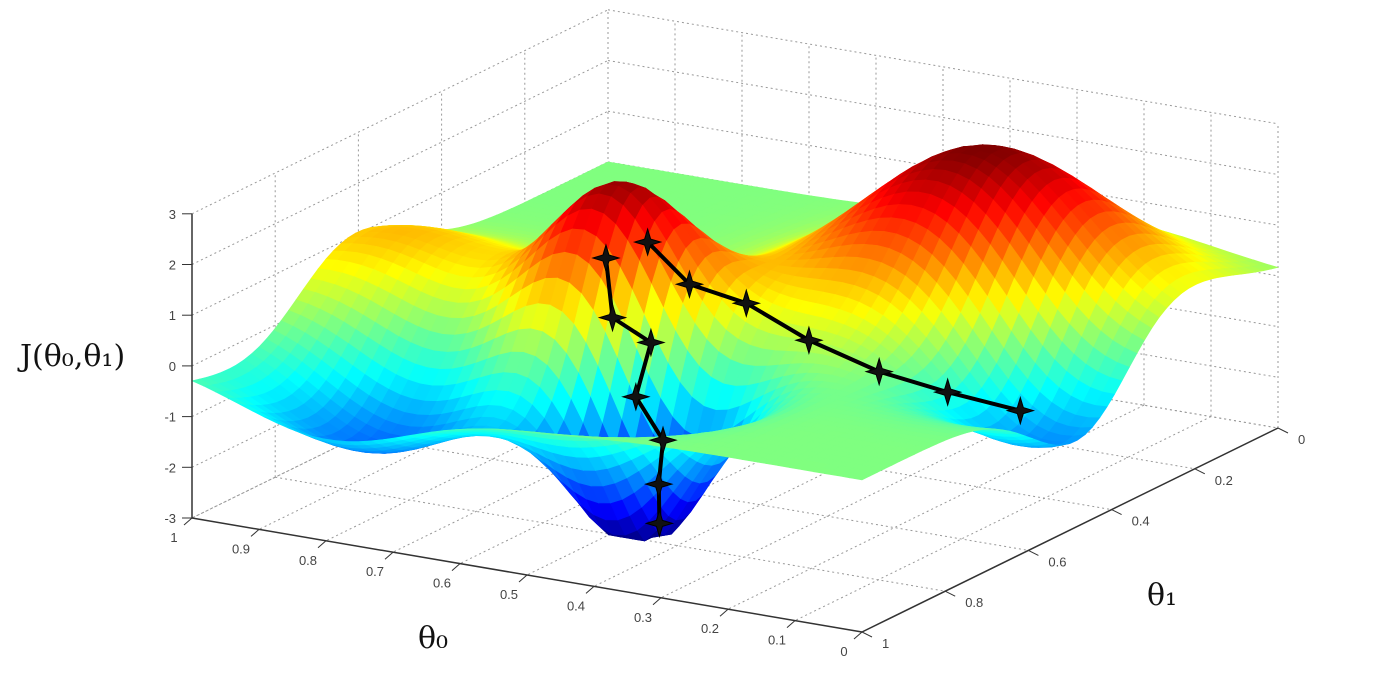 Image resolution: width=1400 pixels, height=684 pixels. What do you see at coordinates (974, 602) in the screenshot?
I see `y-tick-label: 0.8` at bounding box center [974, 602].